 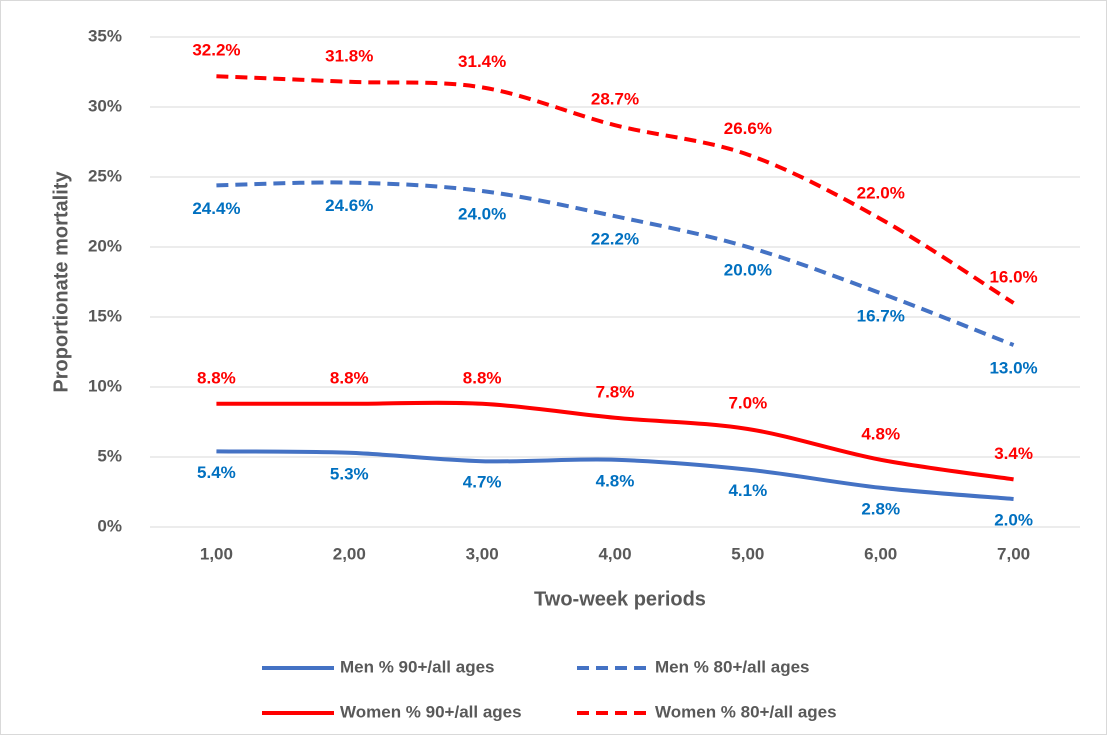 What do you see at coordinates (105, 245) in the screenshot?
I see `y-tick-label: 20%` at bounding box center [105, 245].